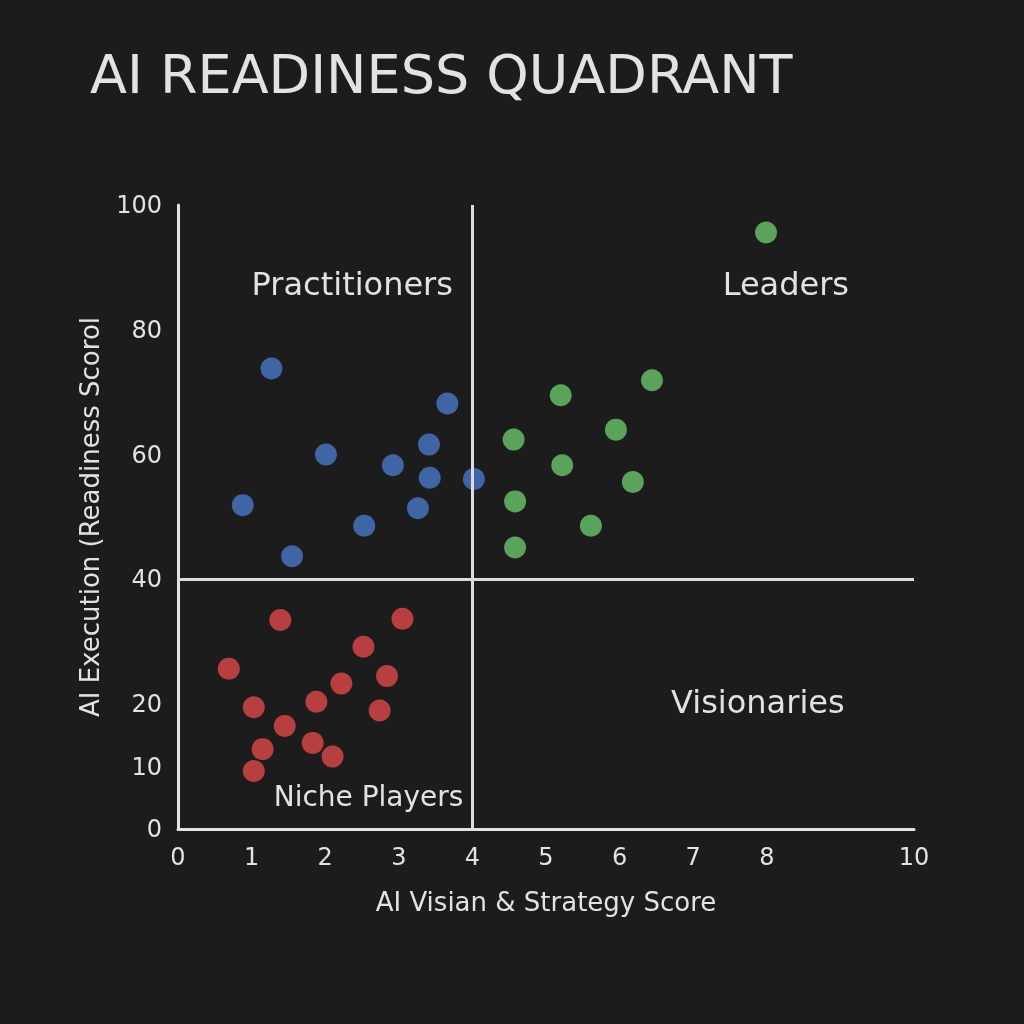  Describe the element at coordinates (472, 857) in the screenshot. I see `x-tick-label: 4` at that location.